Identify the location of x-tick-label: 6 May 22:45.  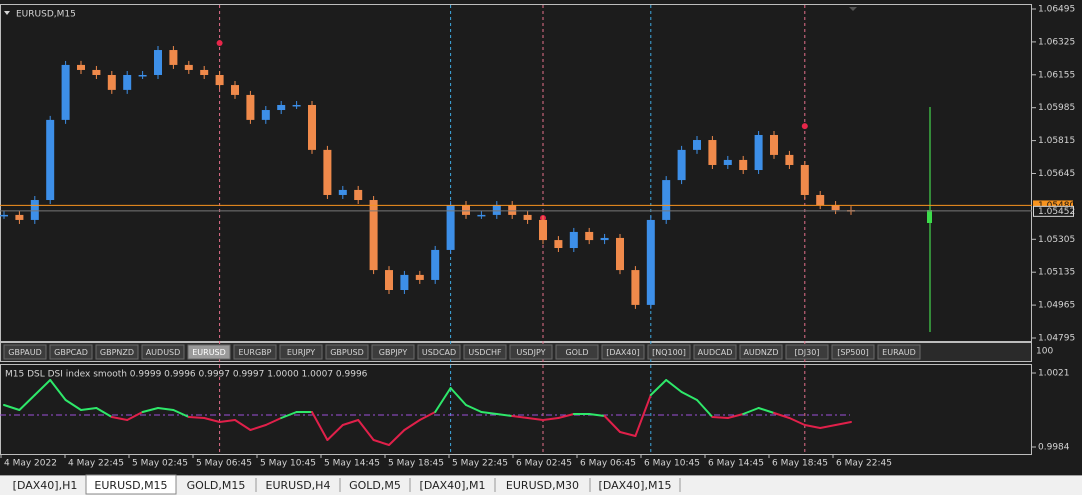
(864, 464).